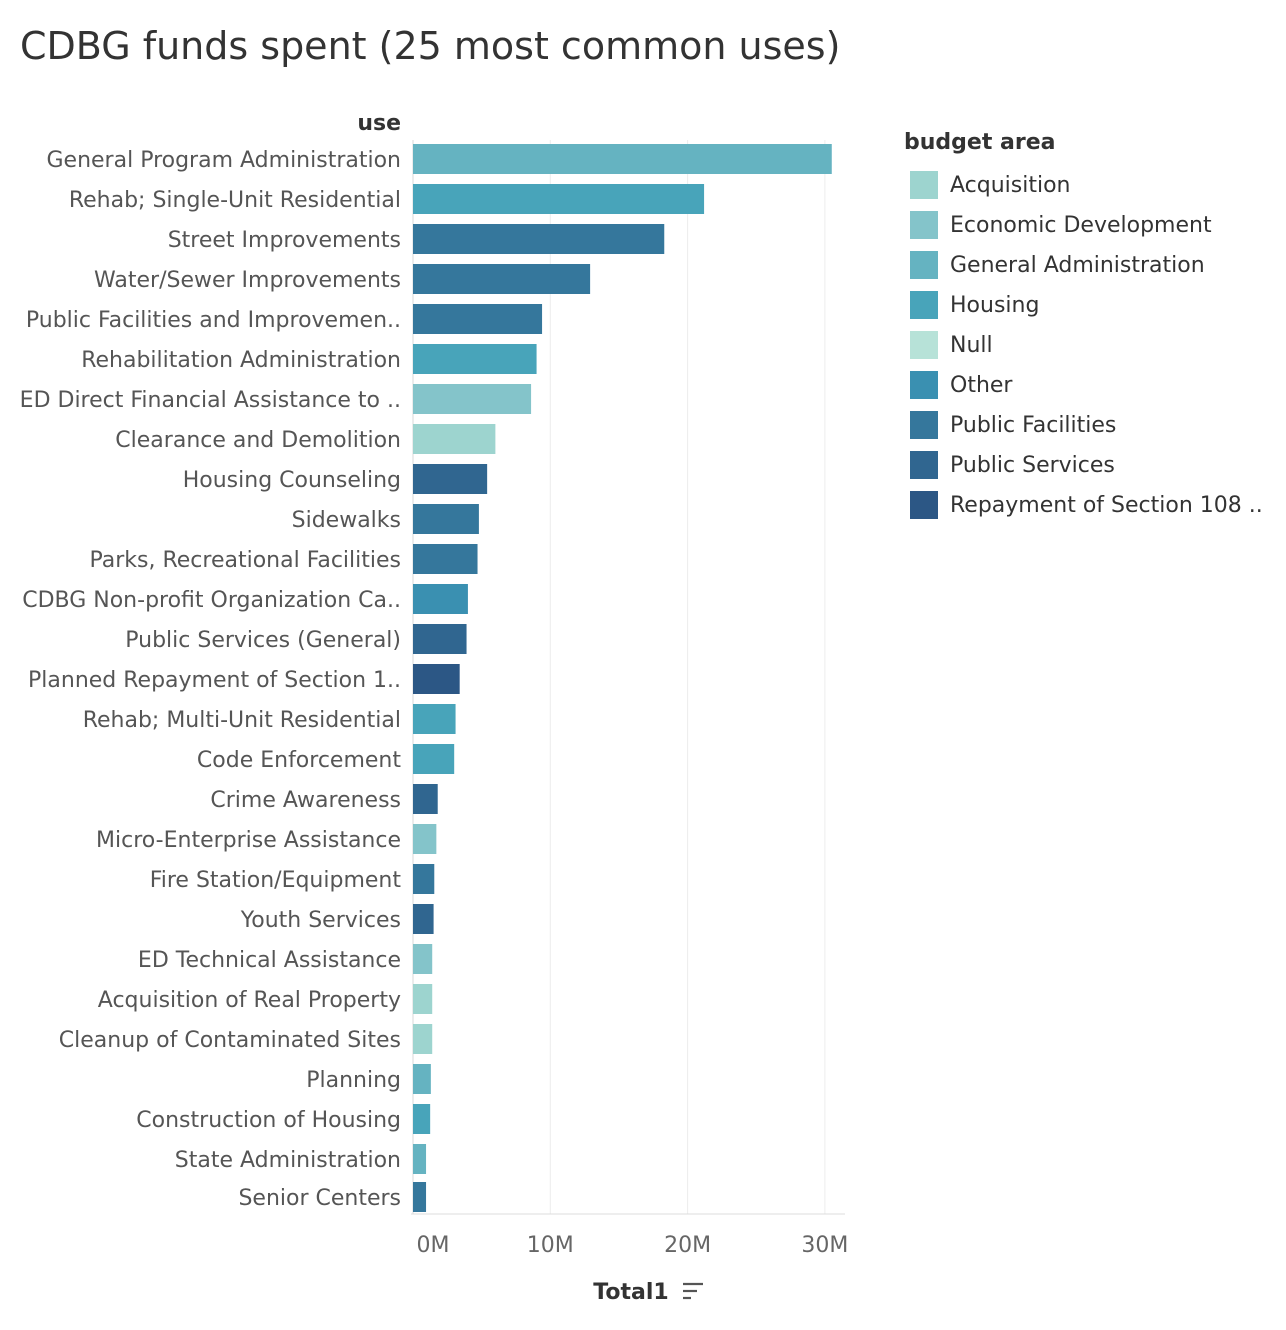  I want to click on y-tick-label: Construction of Housing, so click(268, 1120).